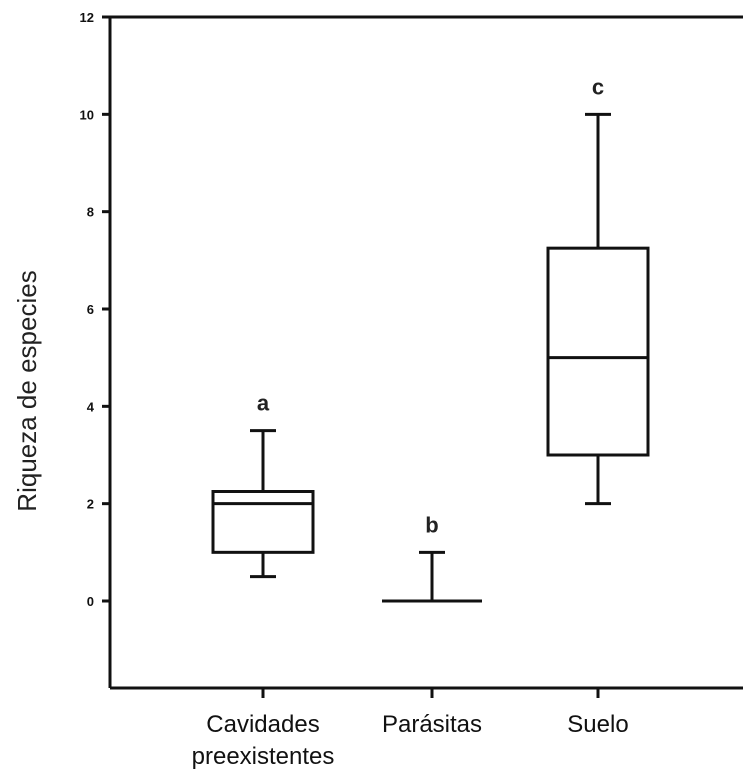 The width and height of the screenshot is (743, 776). I want to click on x-category-label: Parásitas, so click(432, 724).